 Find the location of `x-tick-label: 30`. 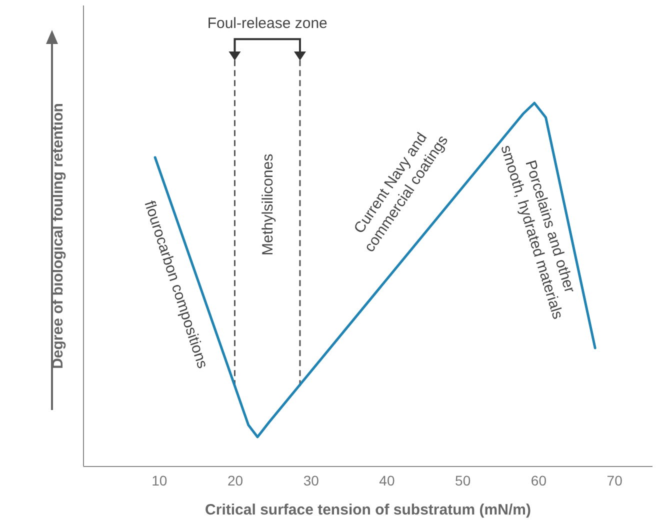

x-tick-label: 30 is located at coordinates (311, 480).